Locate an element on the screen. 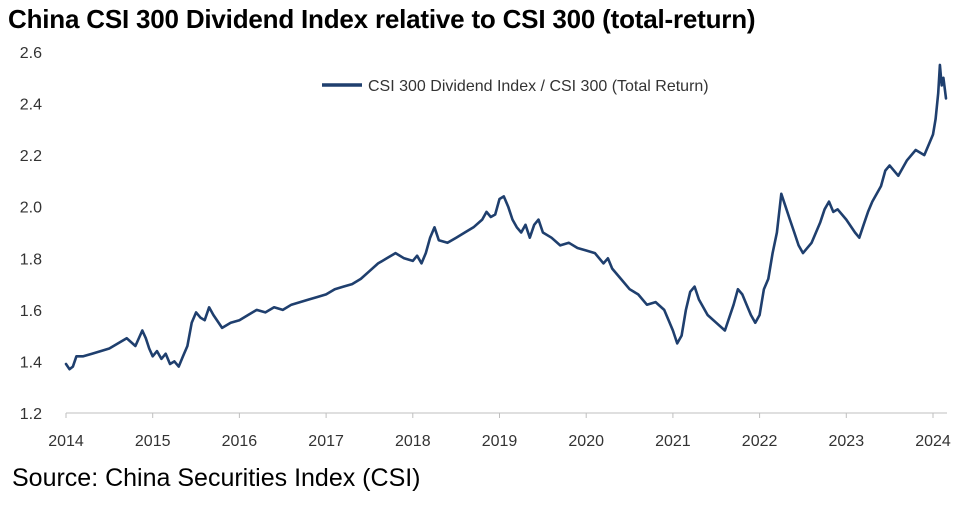 The height and width of the screenshot is (505, 970). x-tick-label: 2017 is located at coordinates (326, 441).